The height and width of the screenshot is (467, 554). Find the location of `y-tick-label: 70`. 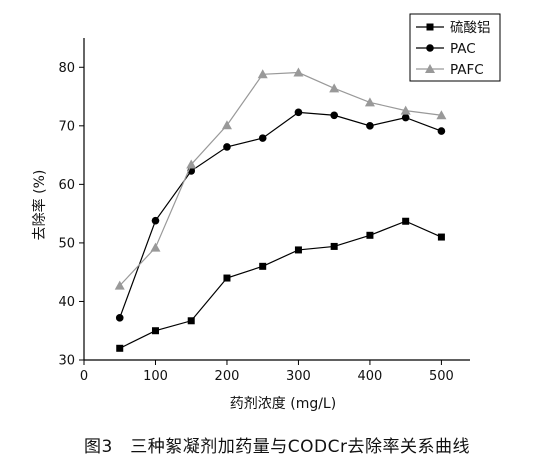

y-tick-label: 70 is located at coordinates (66, 126).